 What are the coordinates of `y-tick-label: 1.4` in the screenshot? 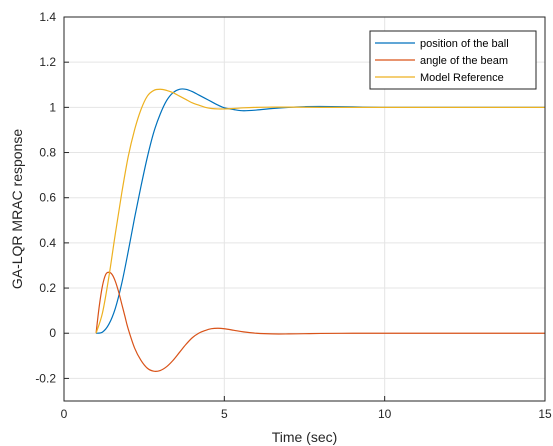 It's located at (47, 17).